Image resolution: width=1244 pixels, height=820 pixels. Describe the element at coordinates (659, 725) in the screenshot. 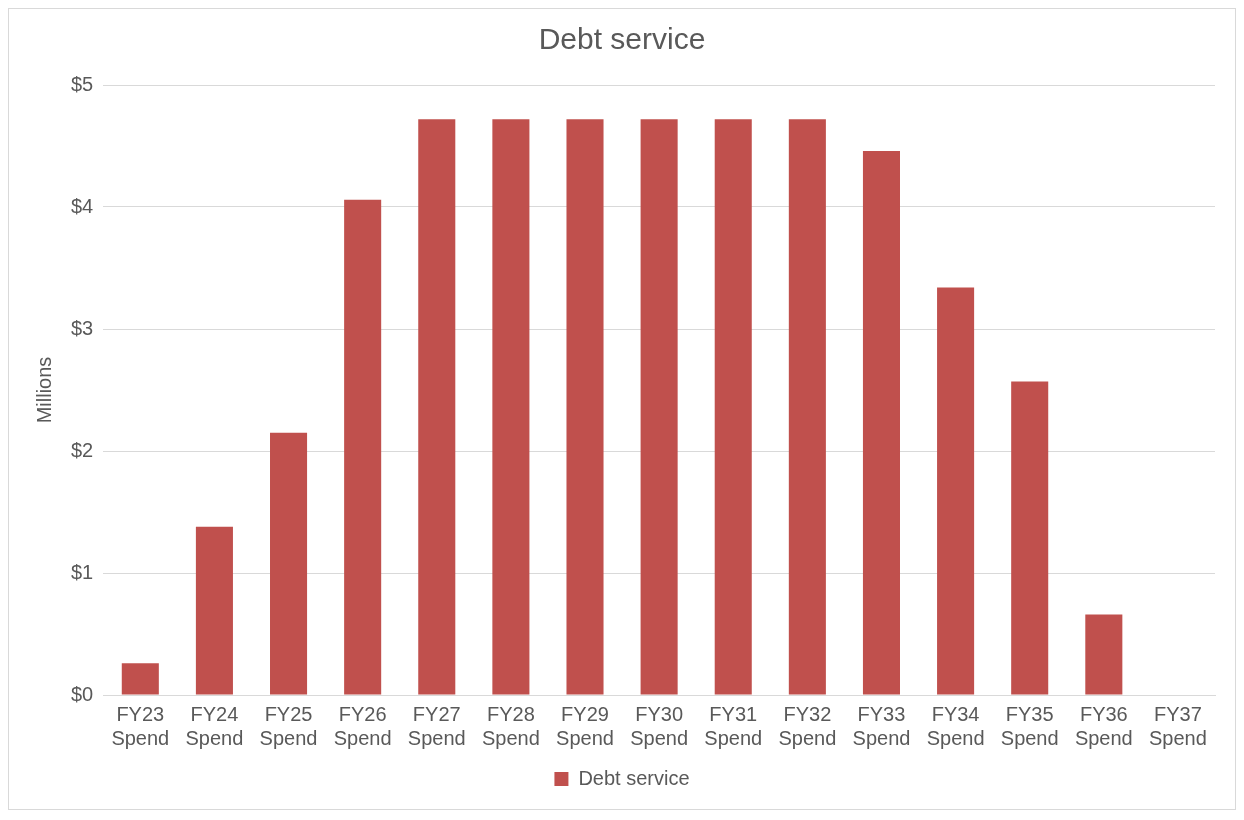

I see `x-tick-label: FY30 Spend` at that location.